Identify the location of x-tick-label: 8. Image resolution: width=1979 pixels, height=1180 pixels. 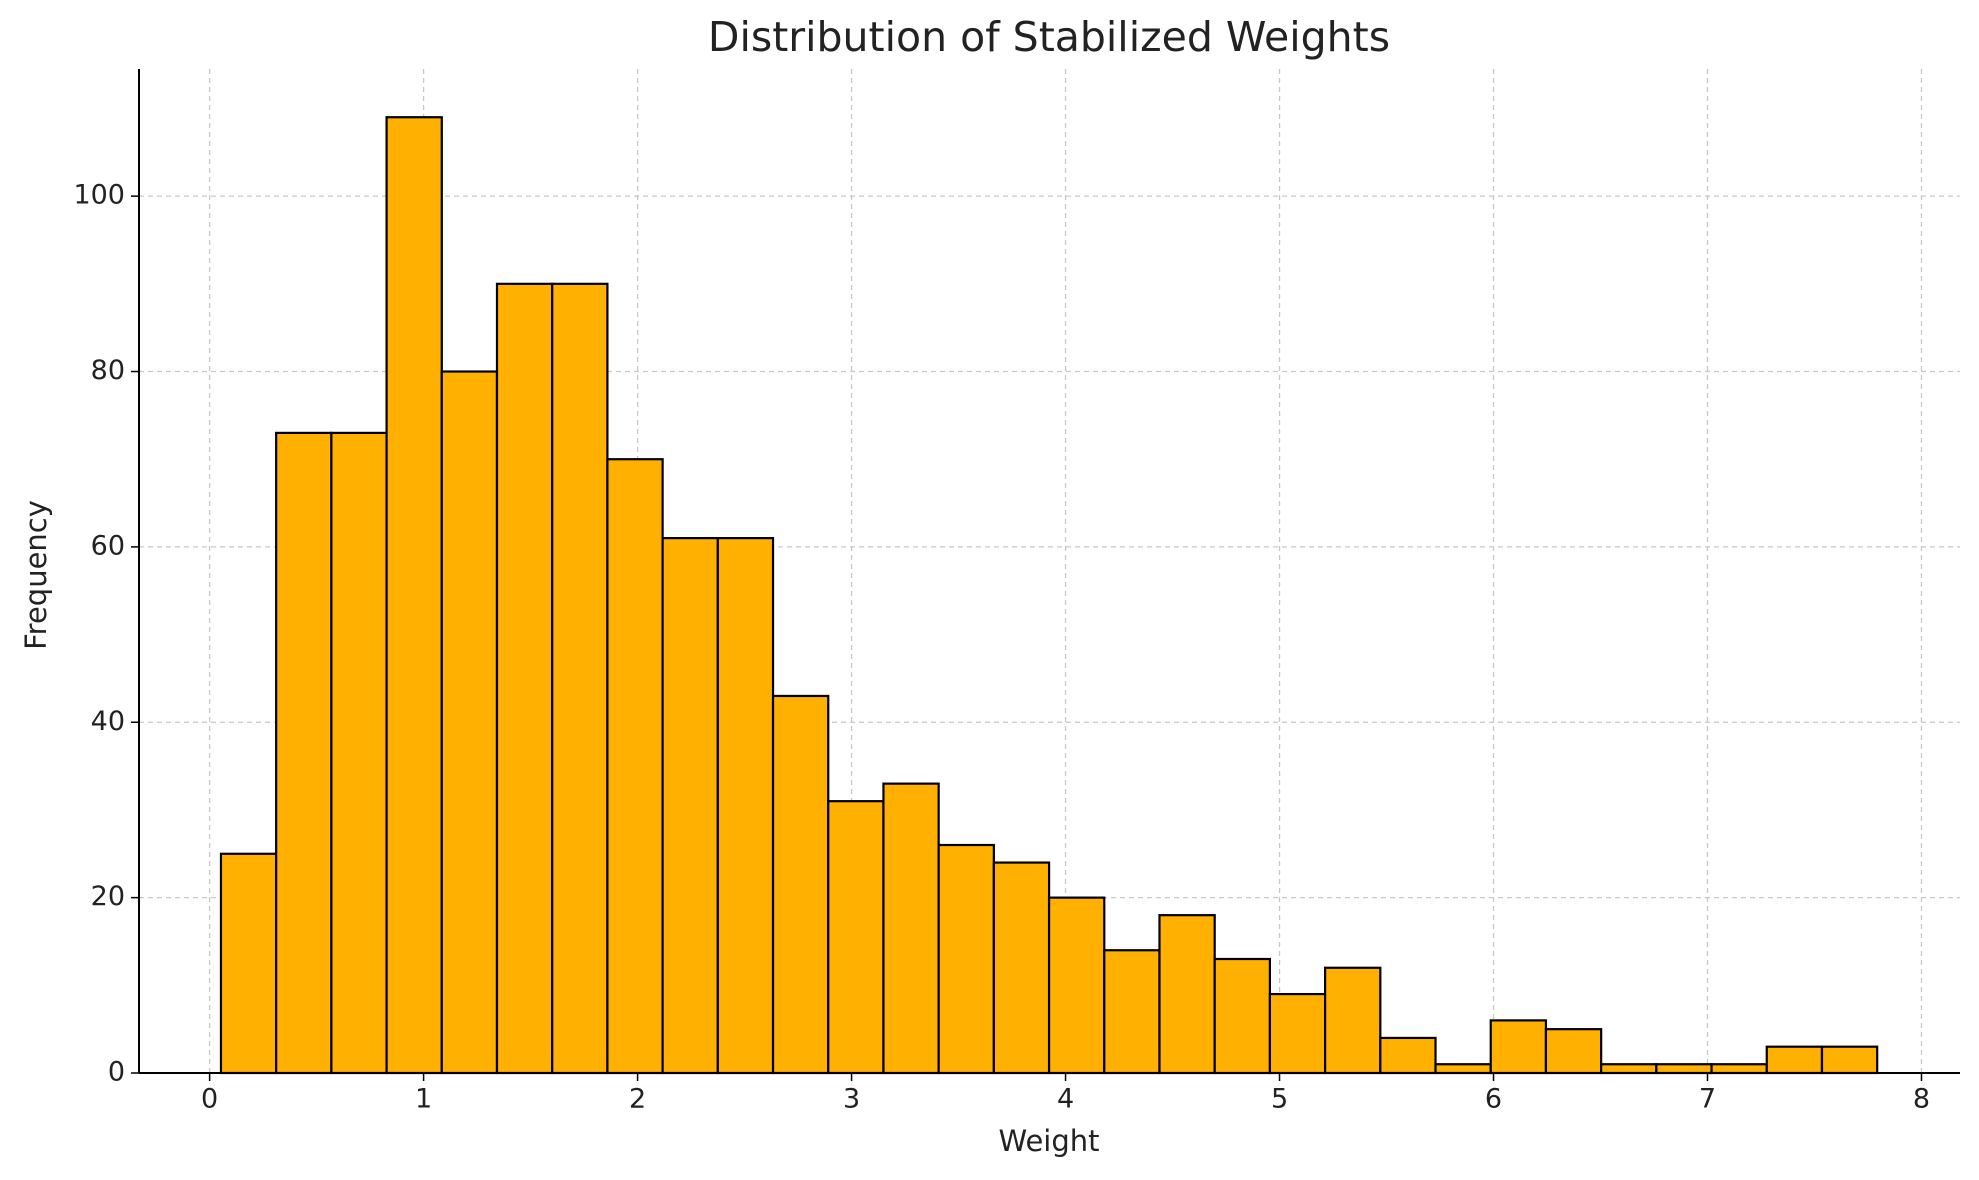
(1921, 1099).